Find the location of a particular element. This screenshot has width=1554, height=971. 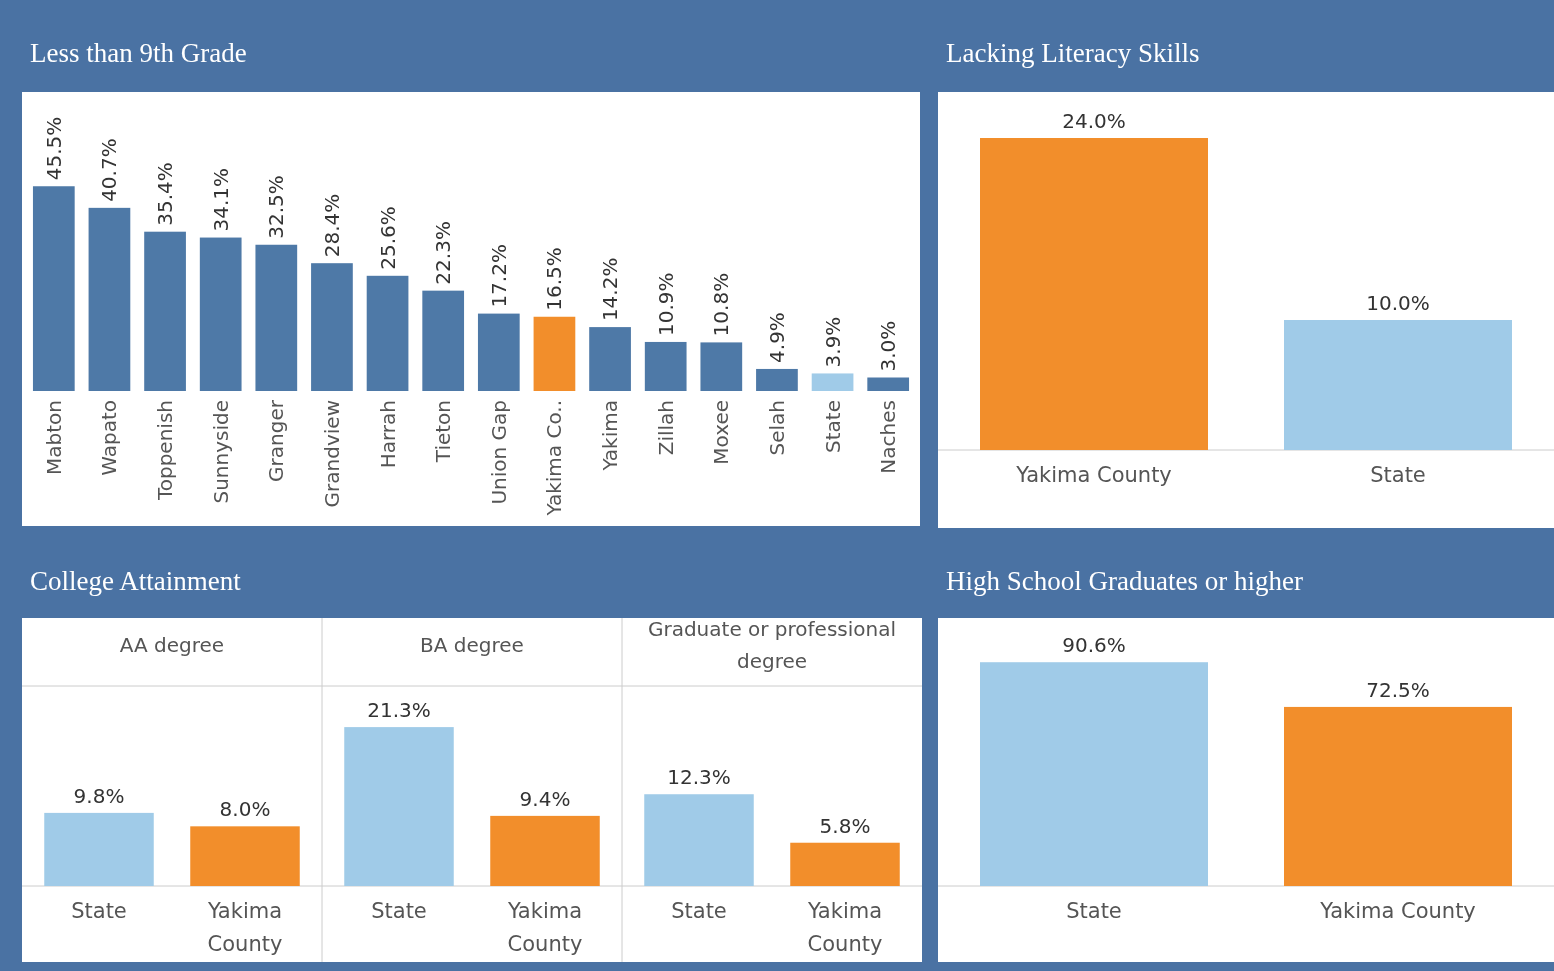

data-label: 8.0% is located at coordinates (245, 809).